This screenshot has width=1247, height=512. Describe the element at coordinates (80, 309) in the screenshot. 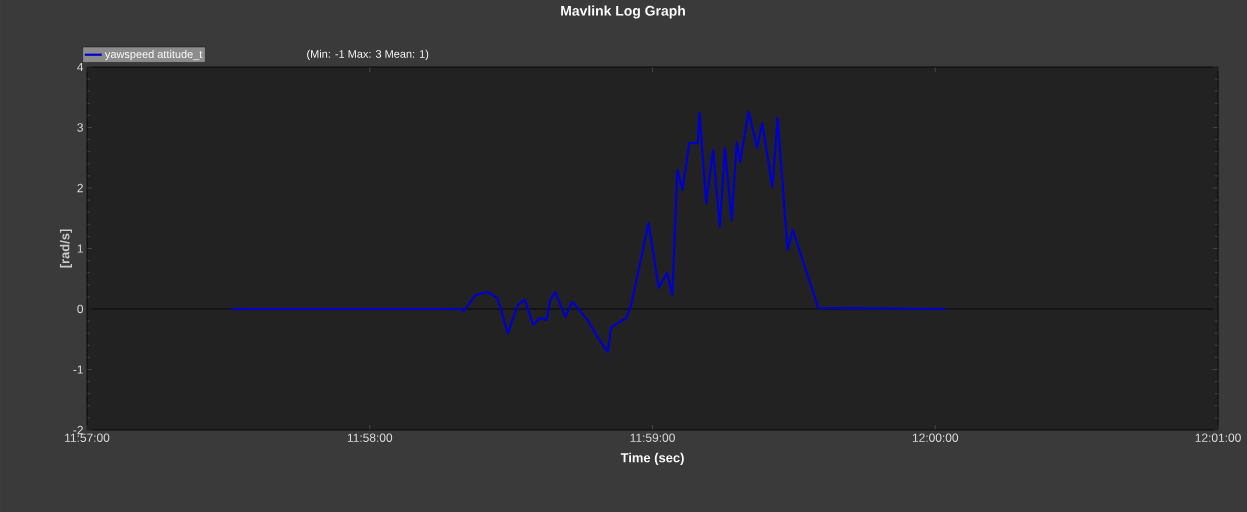

I see `y-tick-label: 0` at that location.